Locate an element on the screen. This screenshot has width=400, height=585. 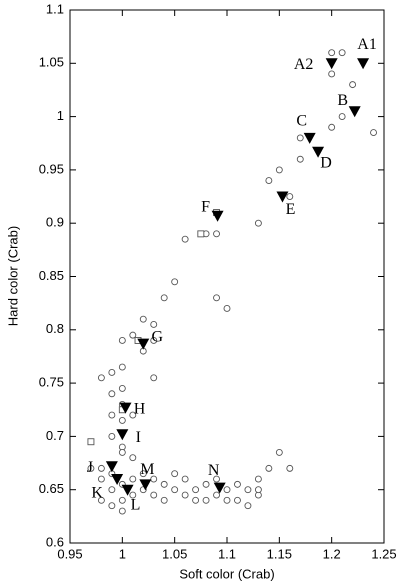
point-label: G is located at coordinates (157, 336).